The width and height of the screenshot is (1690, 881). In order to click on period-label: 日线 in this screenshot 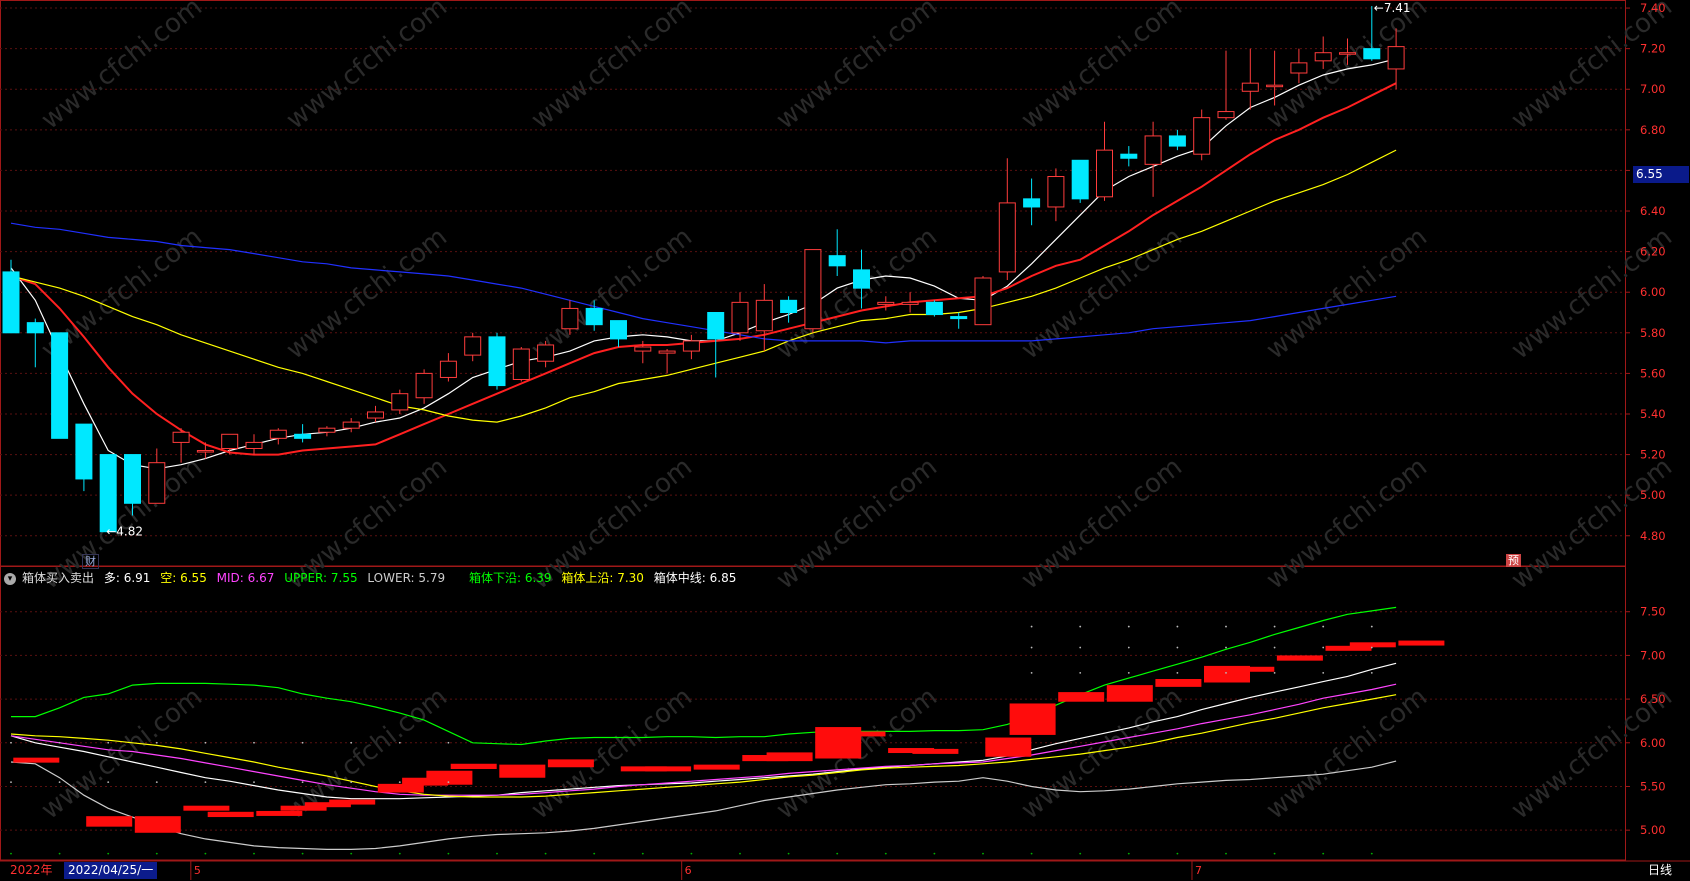, I will do `click(1660, 870)`.